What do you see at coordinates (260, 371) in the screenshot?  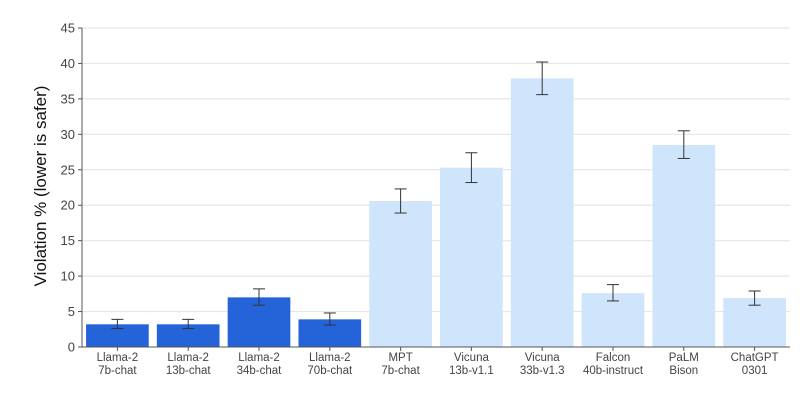 I see `x-tick-label-2-1: 34b-chat` at bounding box center [260, 371].